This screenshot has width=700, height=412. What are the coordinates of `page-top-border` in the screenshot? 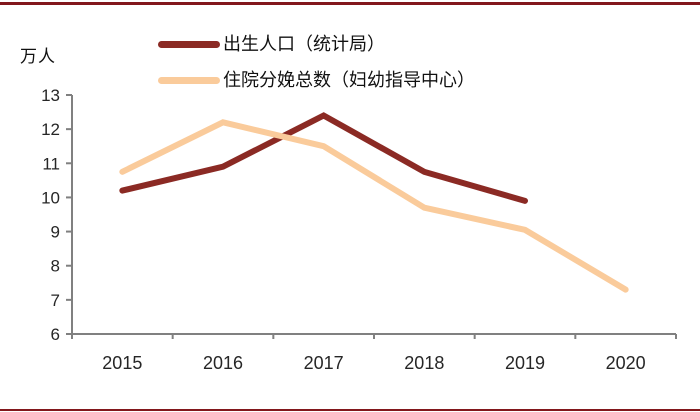 It's located at (350, 3).